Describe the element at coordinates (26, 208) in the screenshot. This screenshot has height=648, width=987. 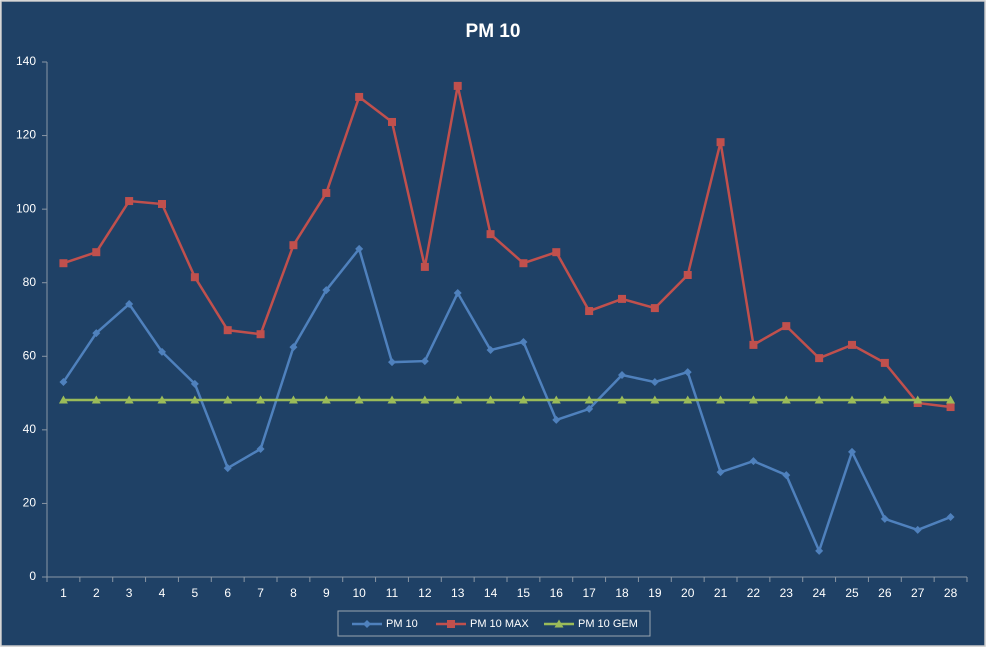
I see `y-tick-label: 100` at that location.